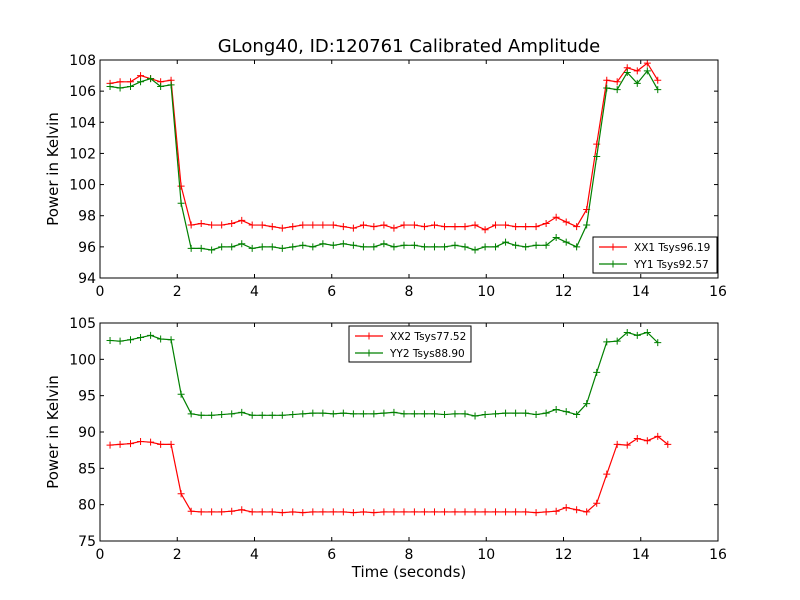  Describe the element at coordinates (564, 555) in the screenshot. I see `p1-x-tick-label: 12` at that location.